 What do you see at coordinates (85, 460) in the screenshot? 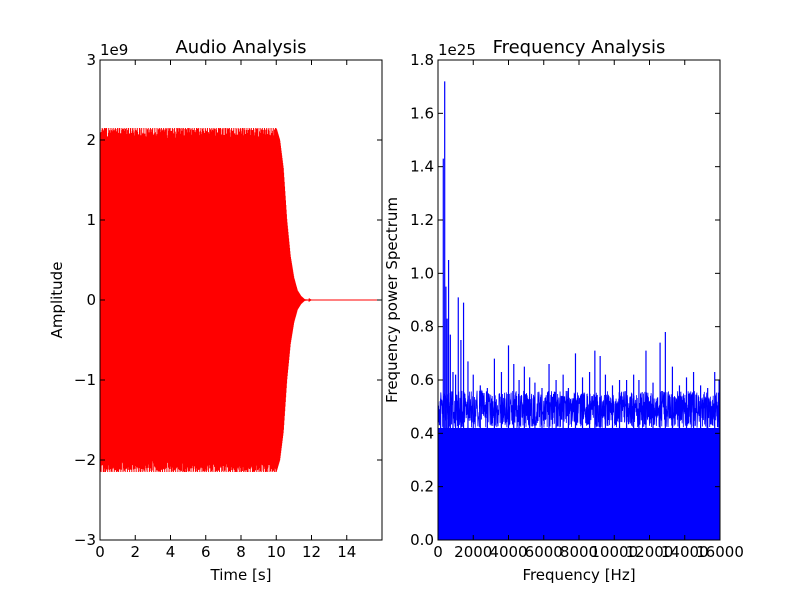
I see `y-tick-label: −2` at bounding box center [85, 460].